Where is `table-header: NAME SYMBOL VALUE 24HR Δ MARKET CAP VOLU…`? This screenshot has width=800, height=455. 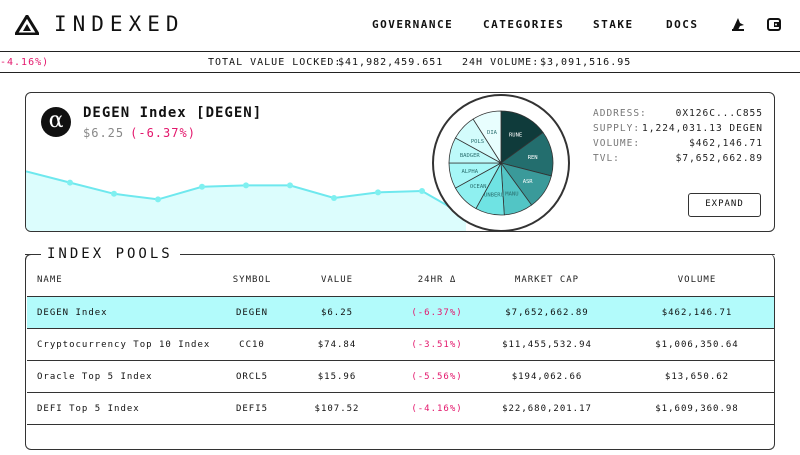
table-header: NAME SYMBOL VALUE 24HR Δ MARKET CAP VOLU… is located at coordinates (400, 281).